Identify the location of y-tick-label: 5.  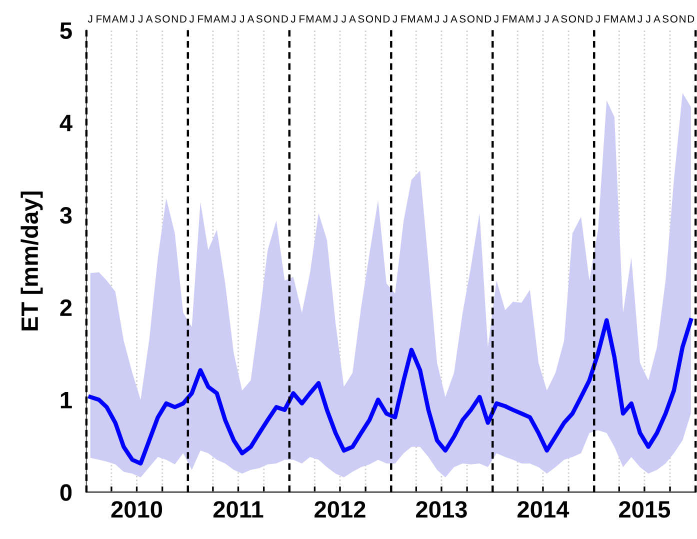
(66, 30).